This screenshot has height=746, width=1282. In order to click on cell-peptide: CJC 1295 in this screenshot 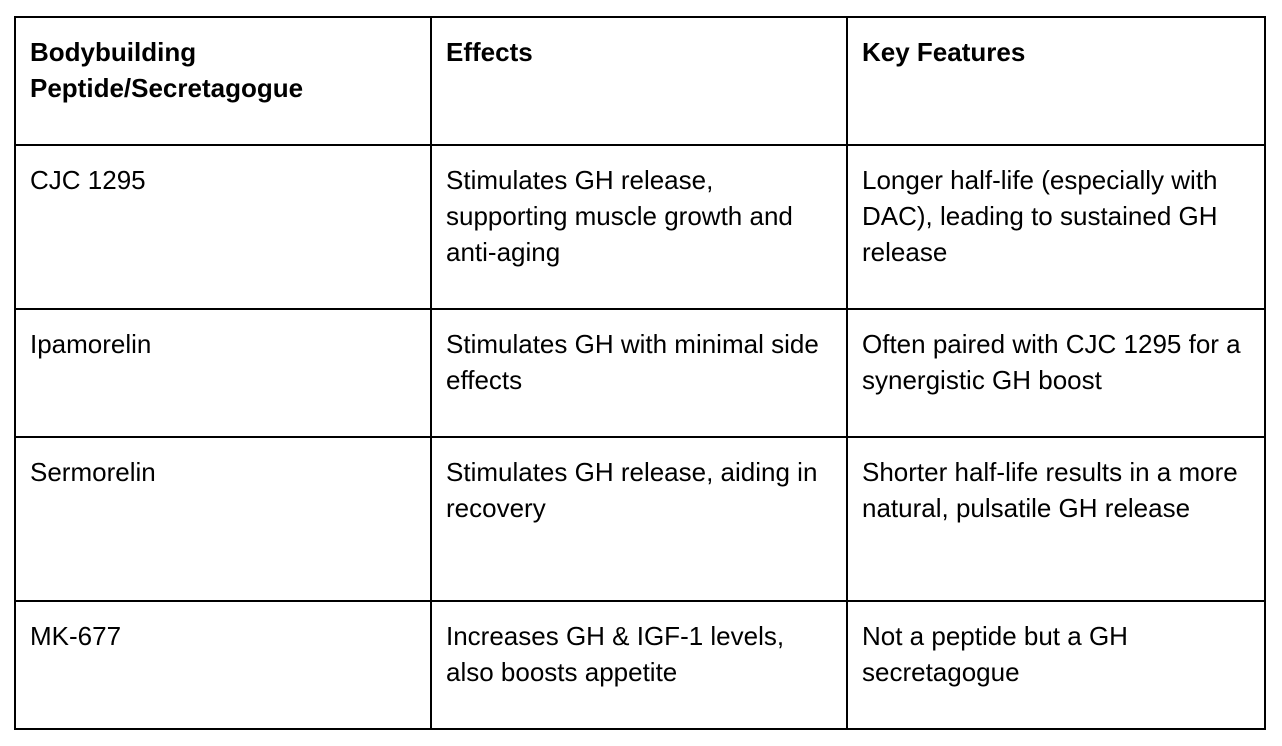, I will do `click(223, 227)`.